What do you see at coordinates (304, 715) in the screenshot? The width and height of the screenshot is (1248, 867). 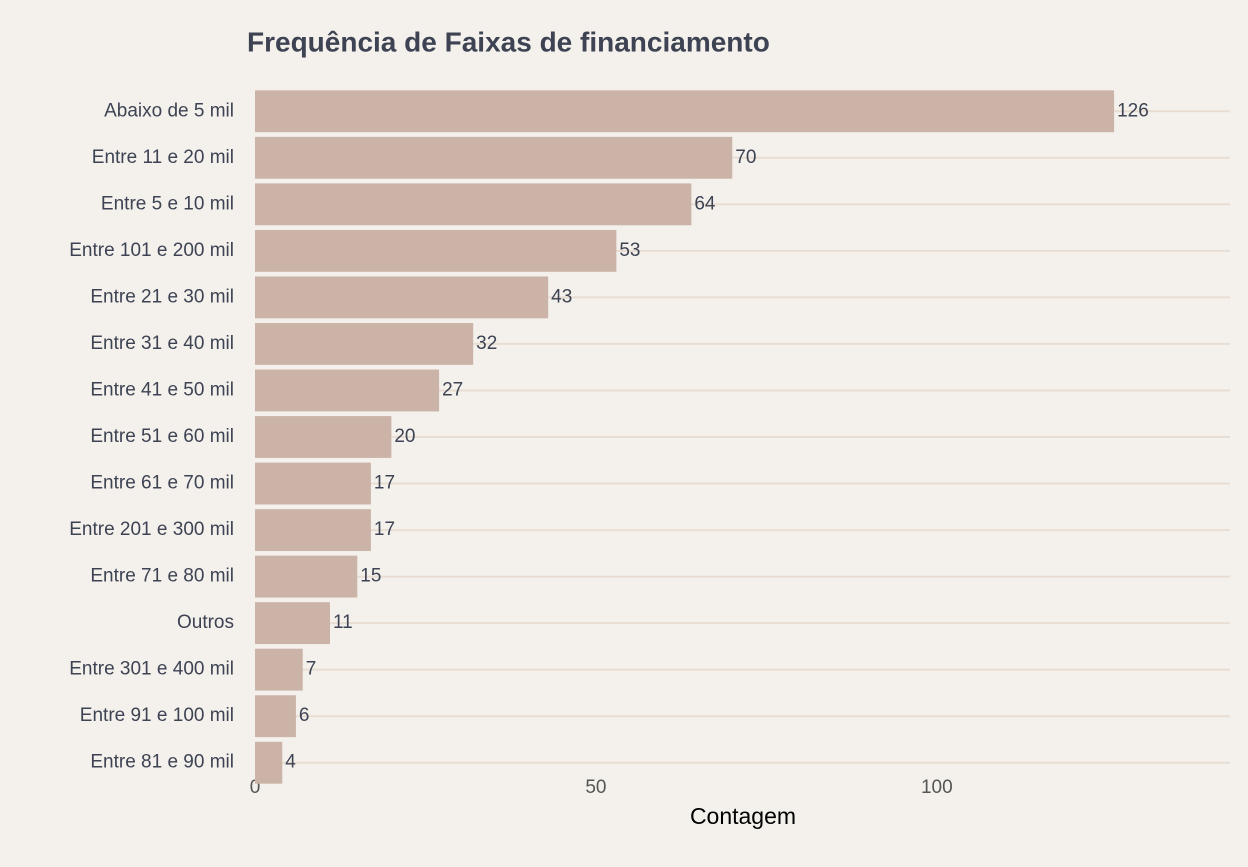 I see `value-label: 6` at bounding box center [304, 715].